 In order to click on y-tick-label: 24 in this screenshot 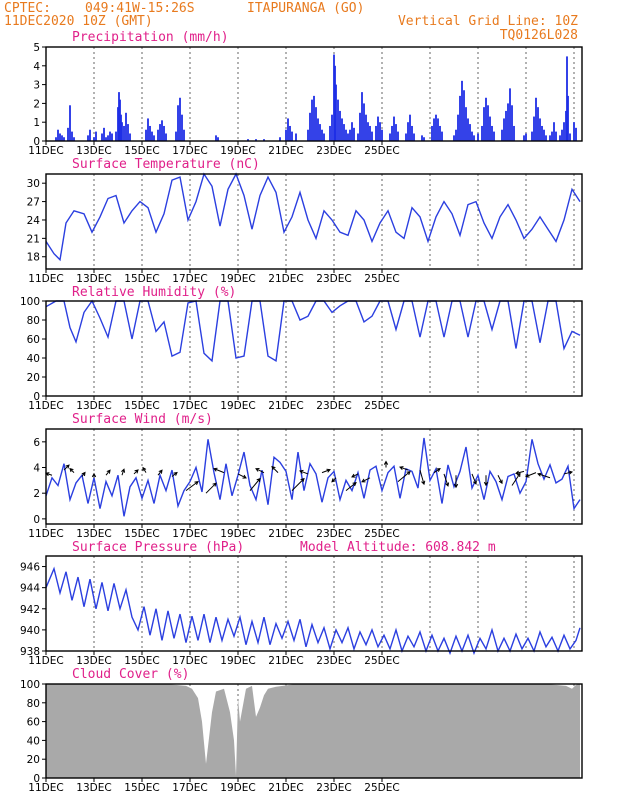, I will do `click(34, 221)`.